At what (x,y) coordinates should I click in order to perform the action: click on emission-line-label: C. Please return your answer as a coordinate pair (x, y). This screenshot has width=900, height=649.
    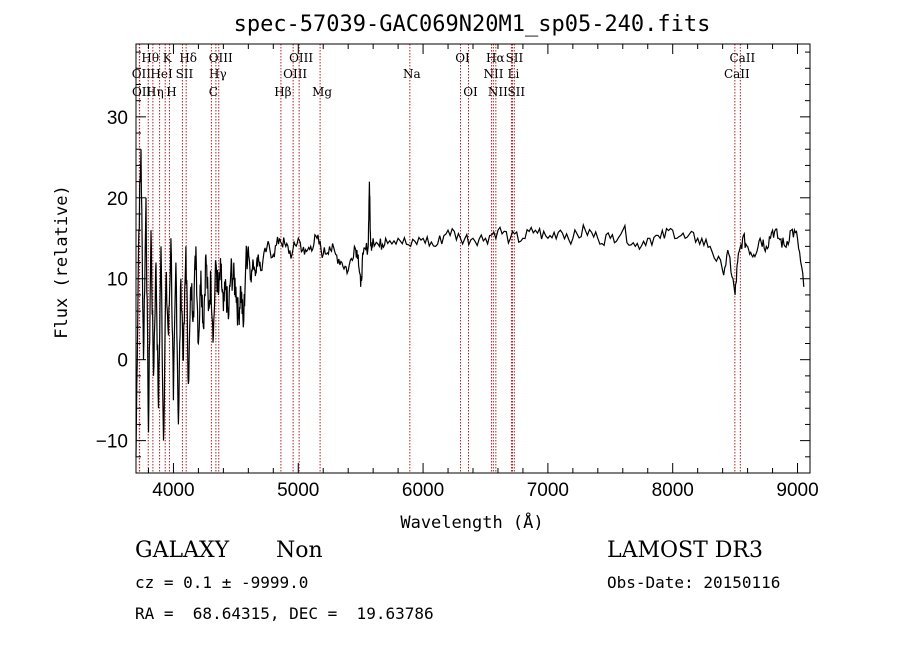
    Looking at the image, I should click on (213, 92).